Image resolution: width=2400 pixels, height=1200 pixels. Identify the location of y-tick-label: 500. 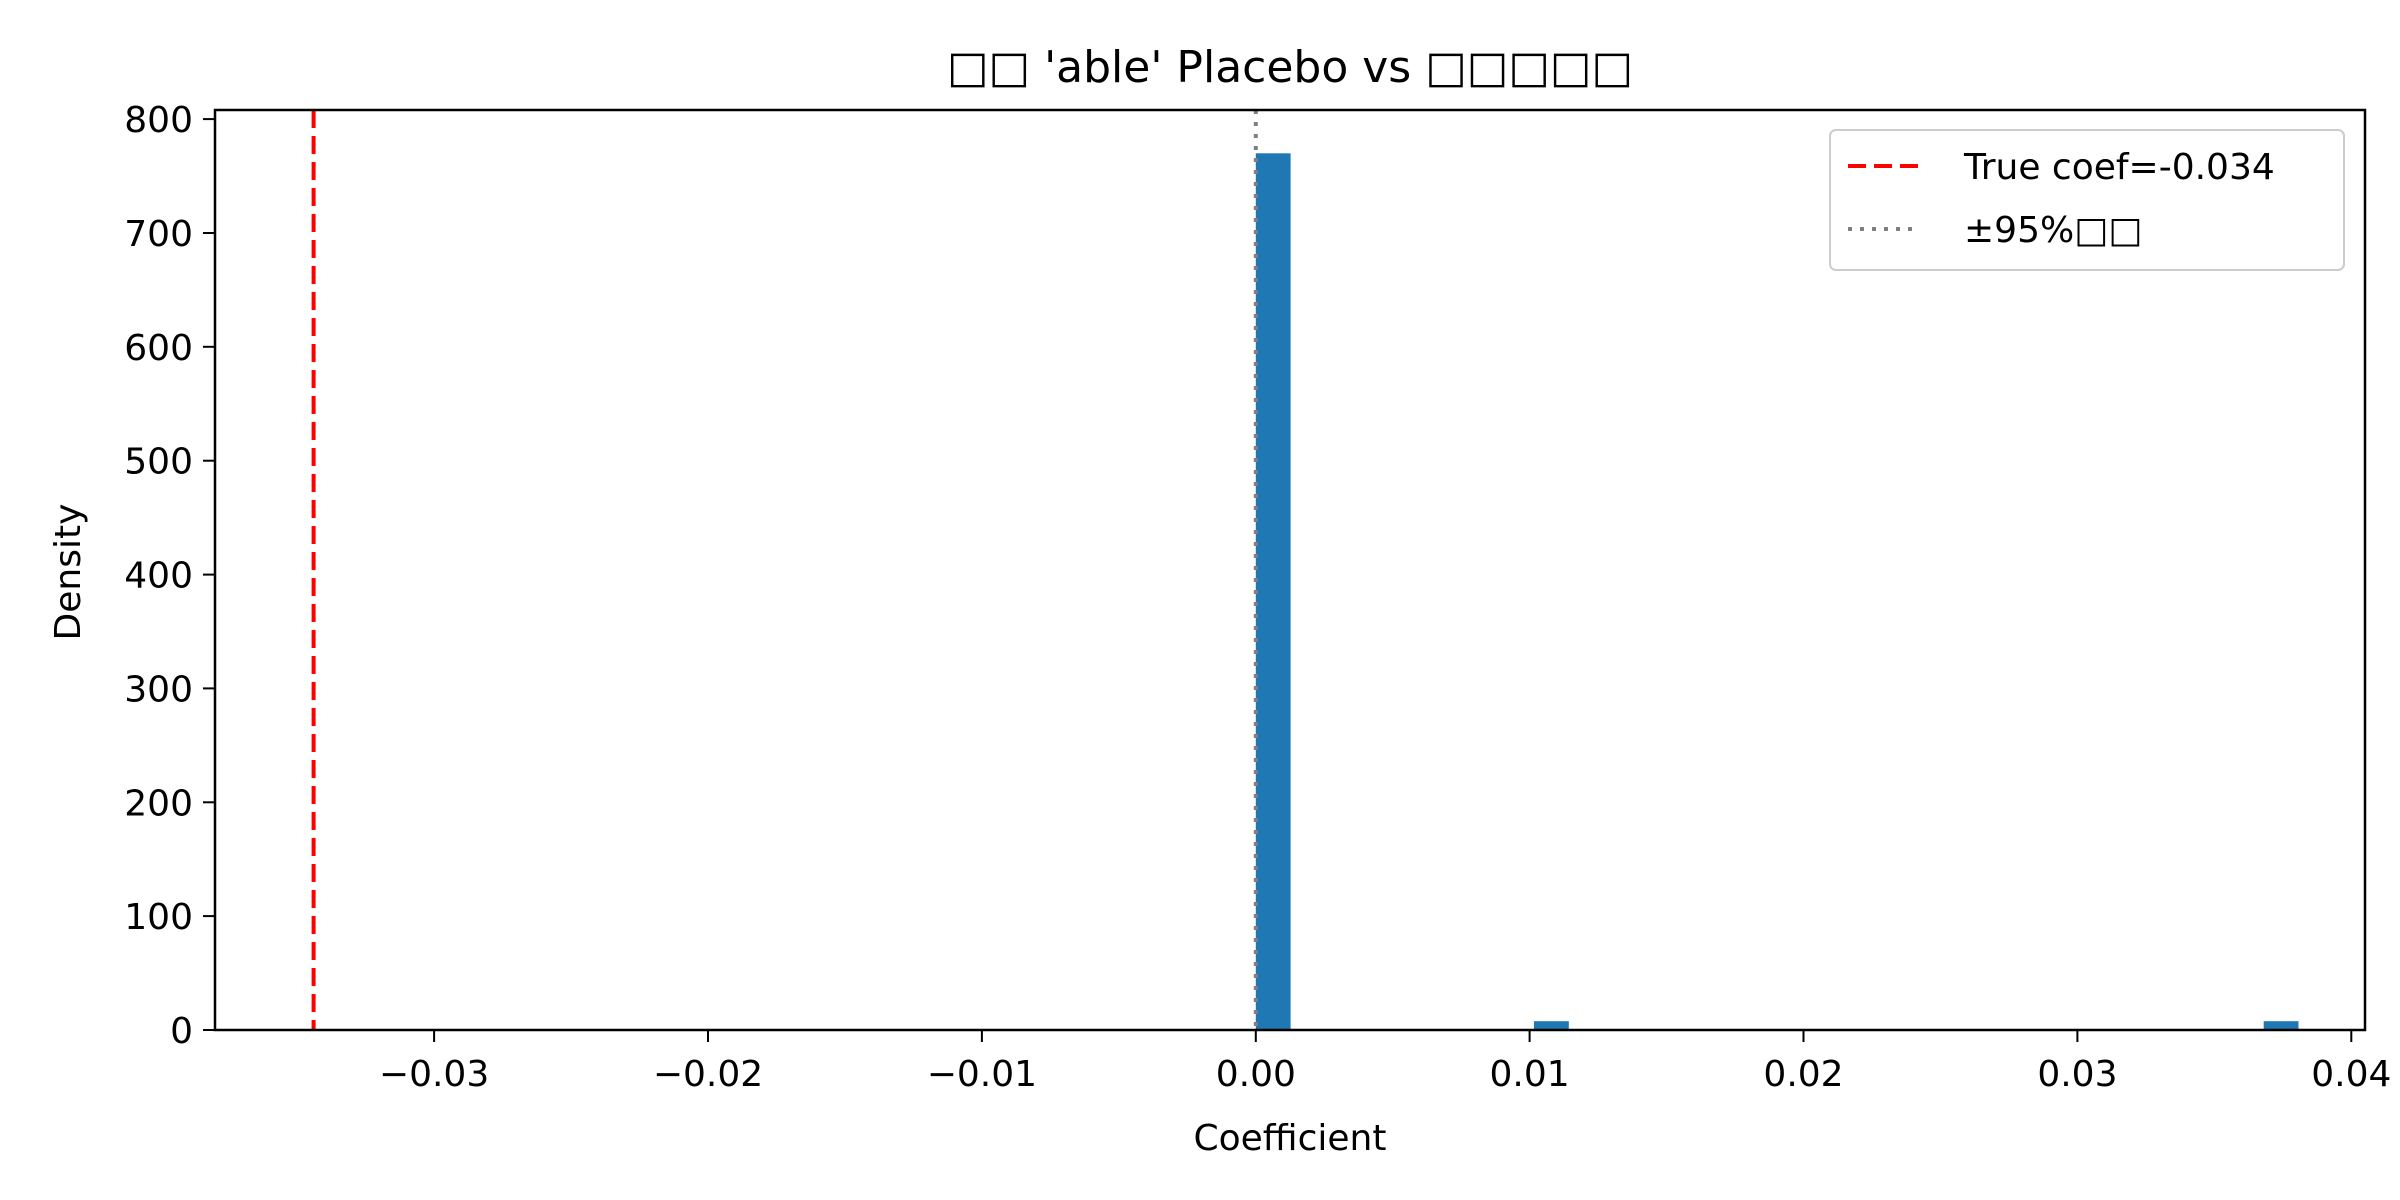
(158, 462).